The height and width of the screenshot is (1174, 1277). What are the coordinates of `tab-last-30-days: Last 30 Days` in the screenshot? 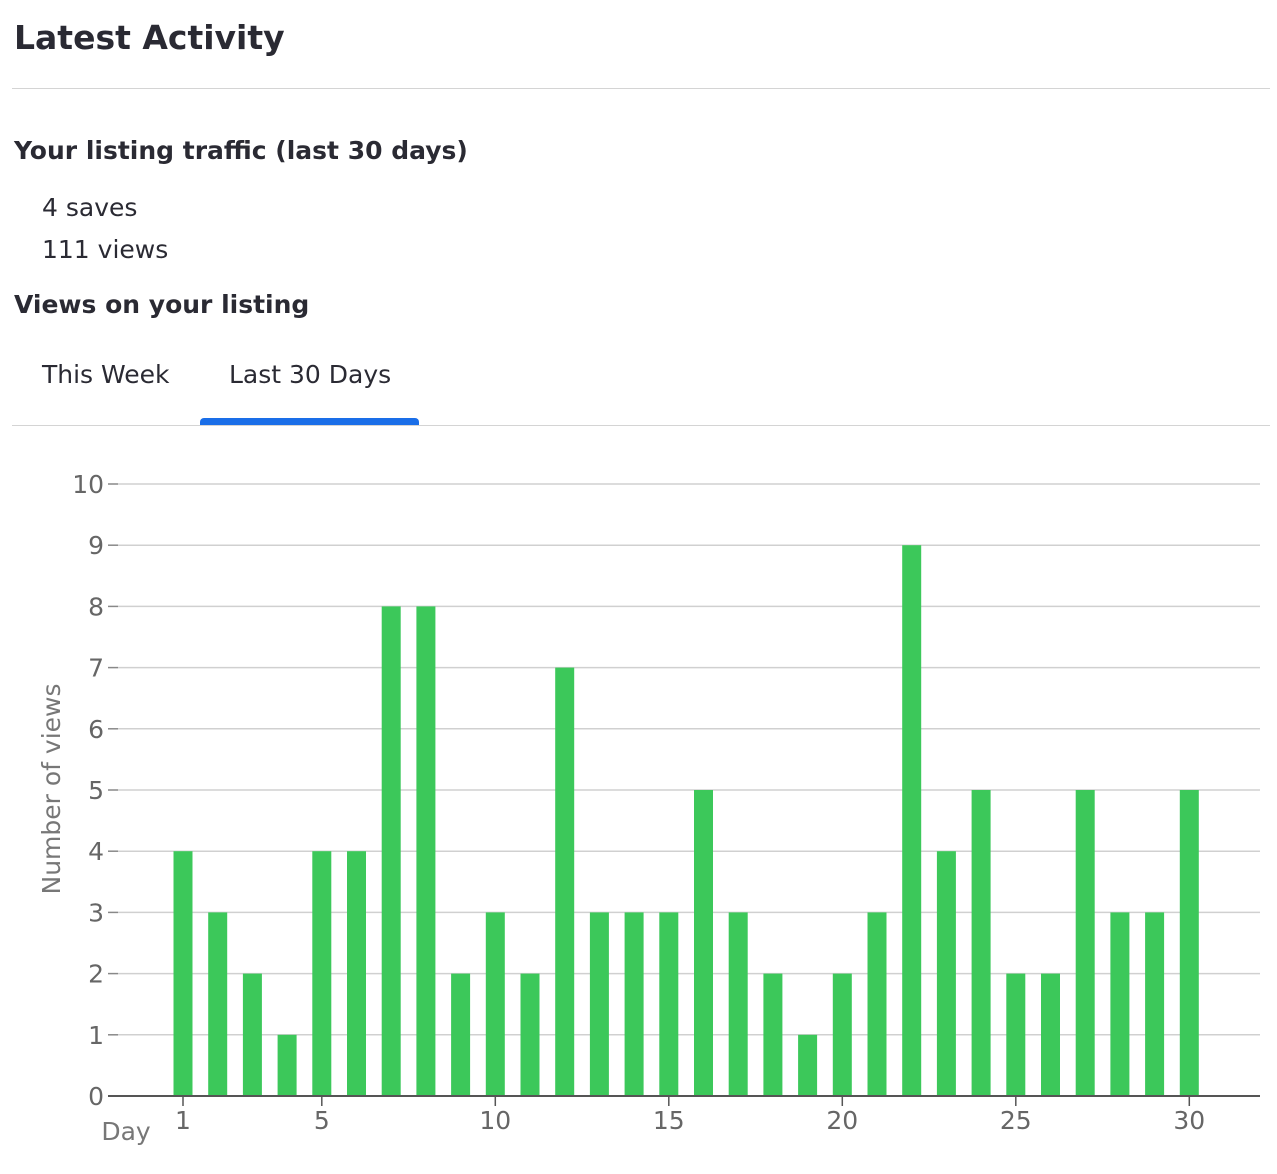 It's located at (310, 374).